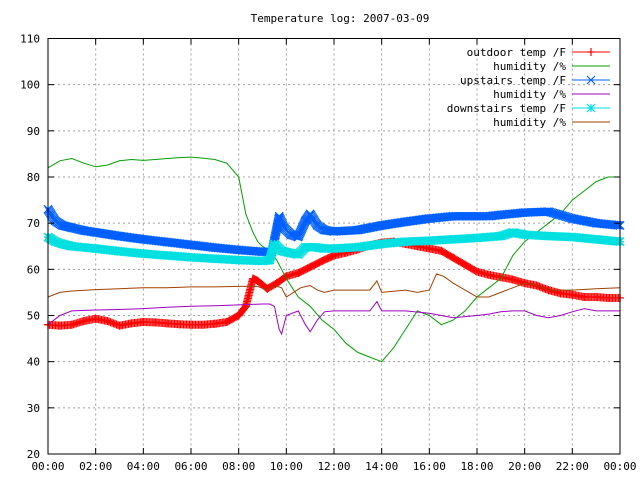  I want to click on tick-label-y: 110, so click(30, 39).